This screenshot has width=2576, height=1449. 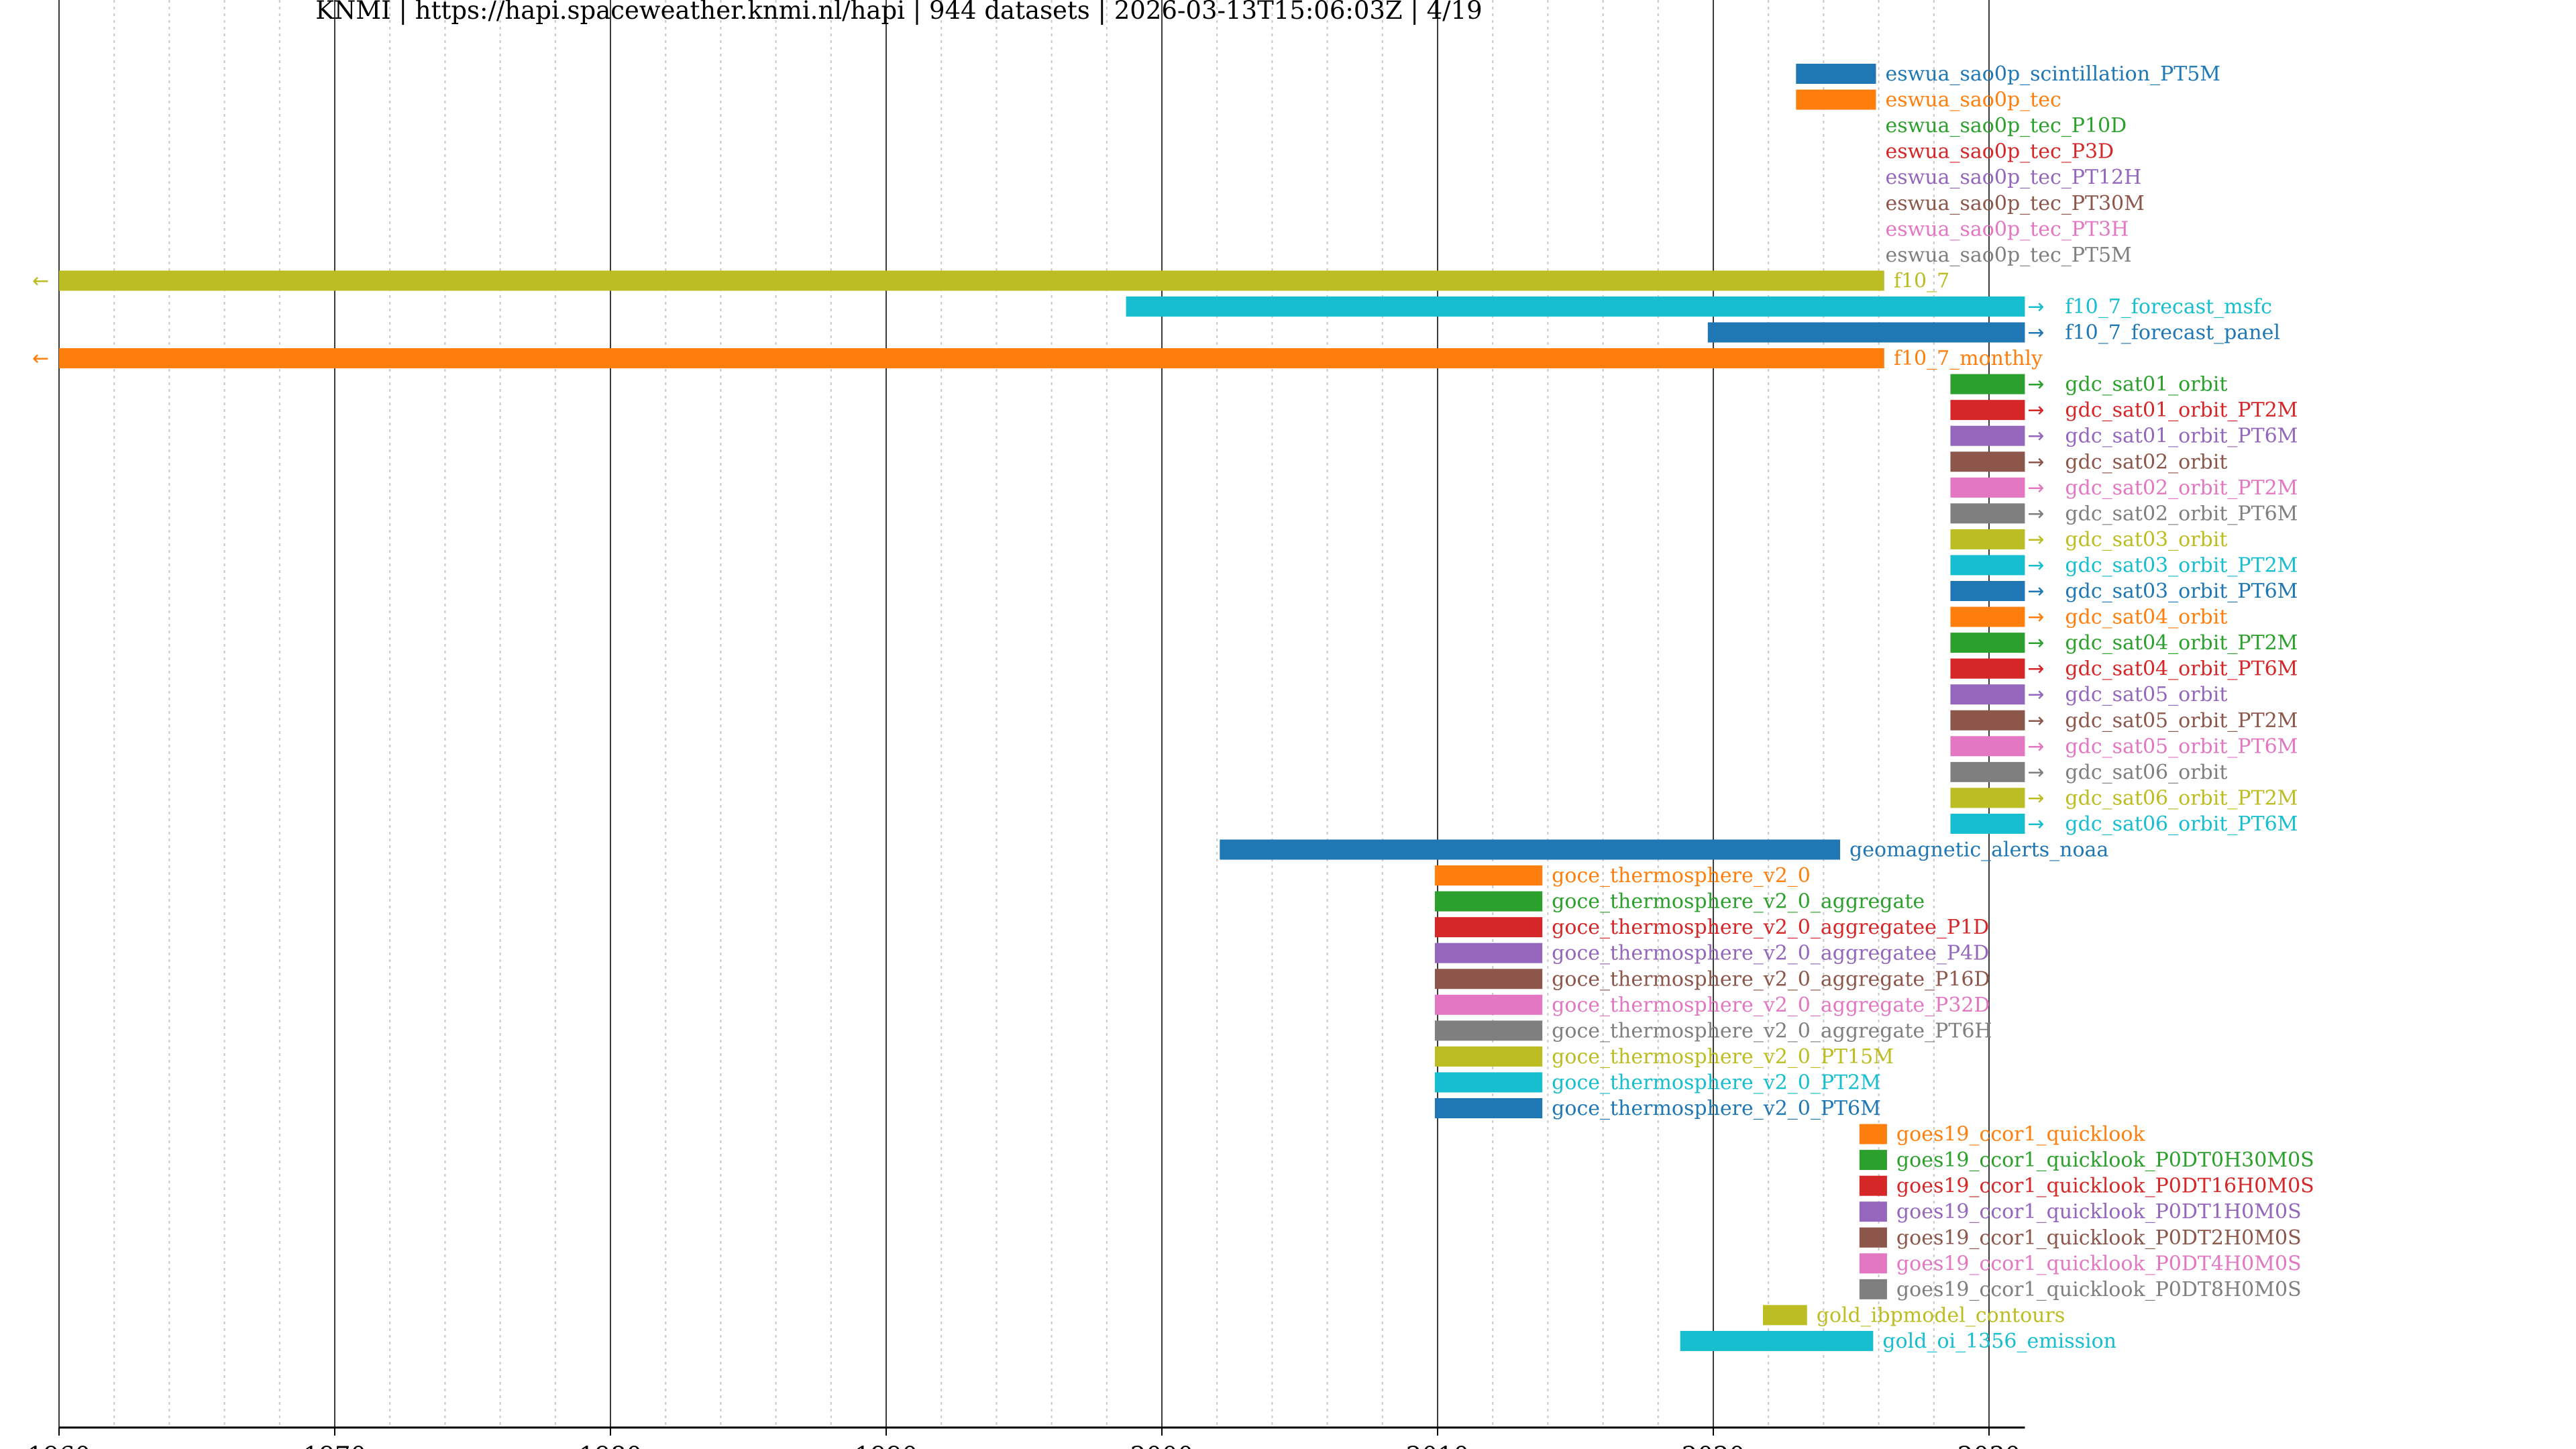 I want to click on dataset-label: gold_oi_1356_emission, so click(x=1999, y=1341).